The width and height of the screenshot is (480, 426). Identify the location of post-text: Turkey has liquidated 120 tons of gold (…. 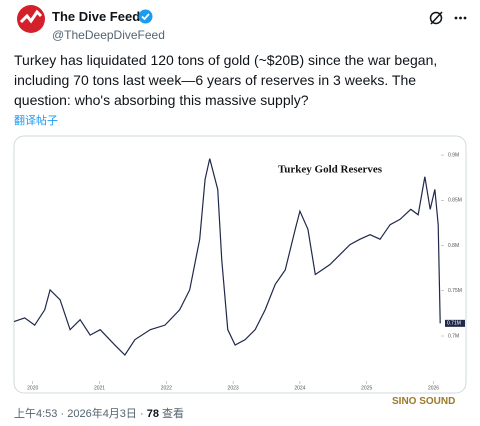
(226, 60).